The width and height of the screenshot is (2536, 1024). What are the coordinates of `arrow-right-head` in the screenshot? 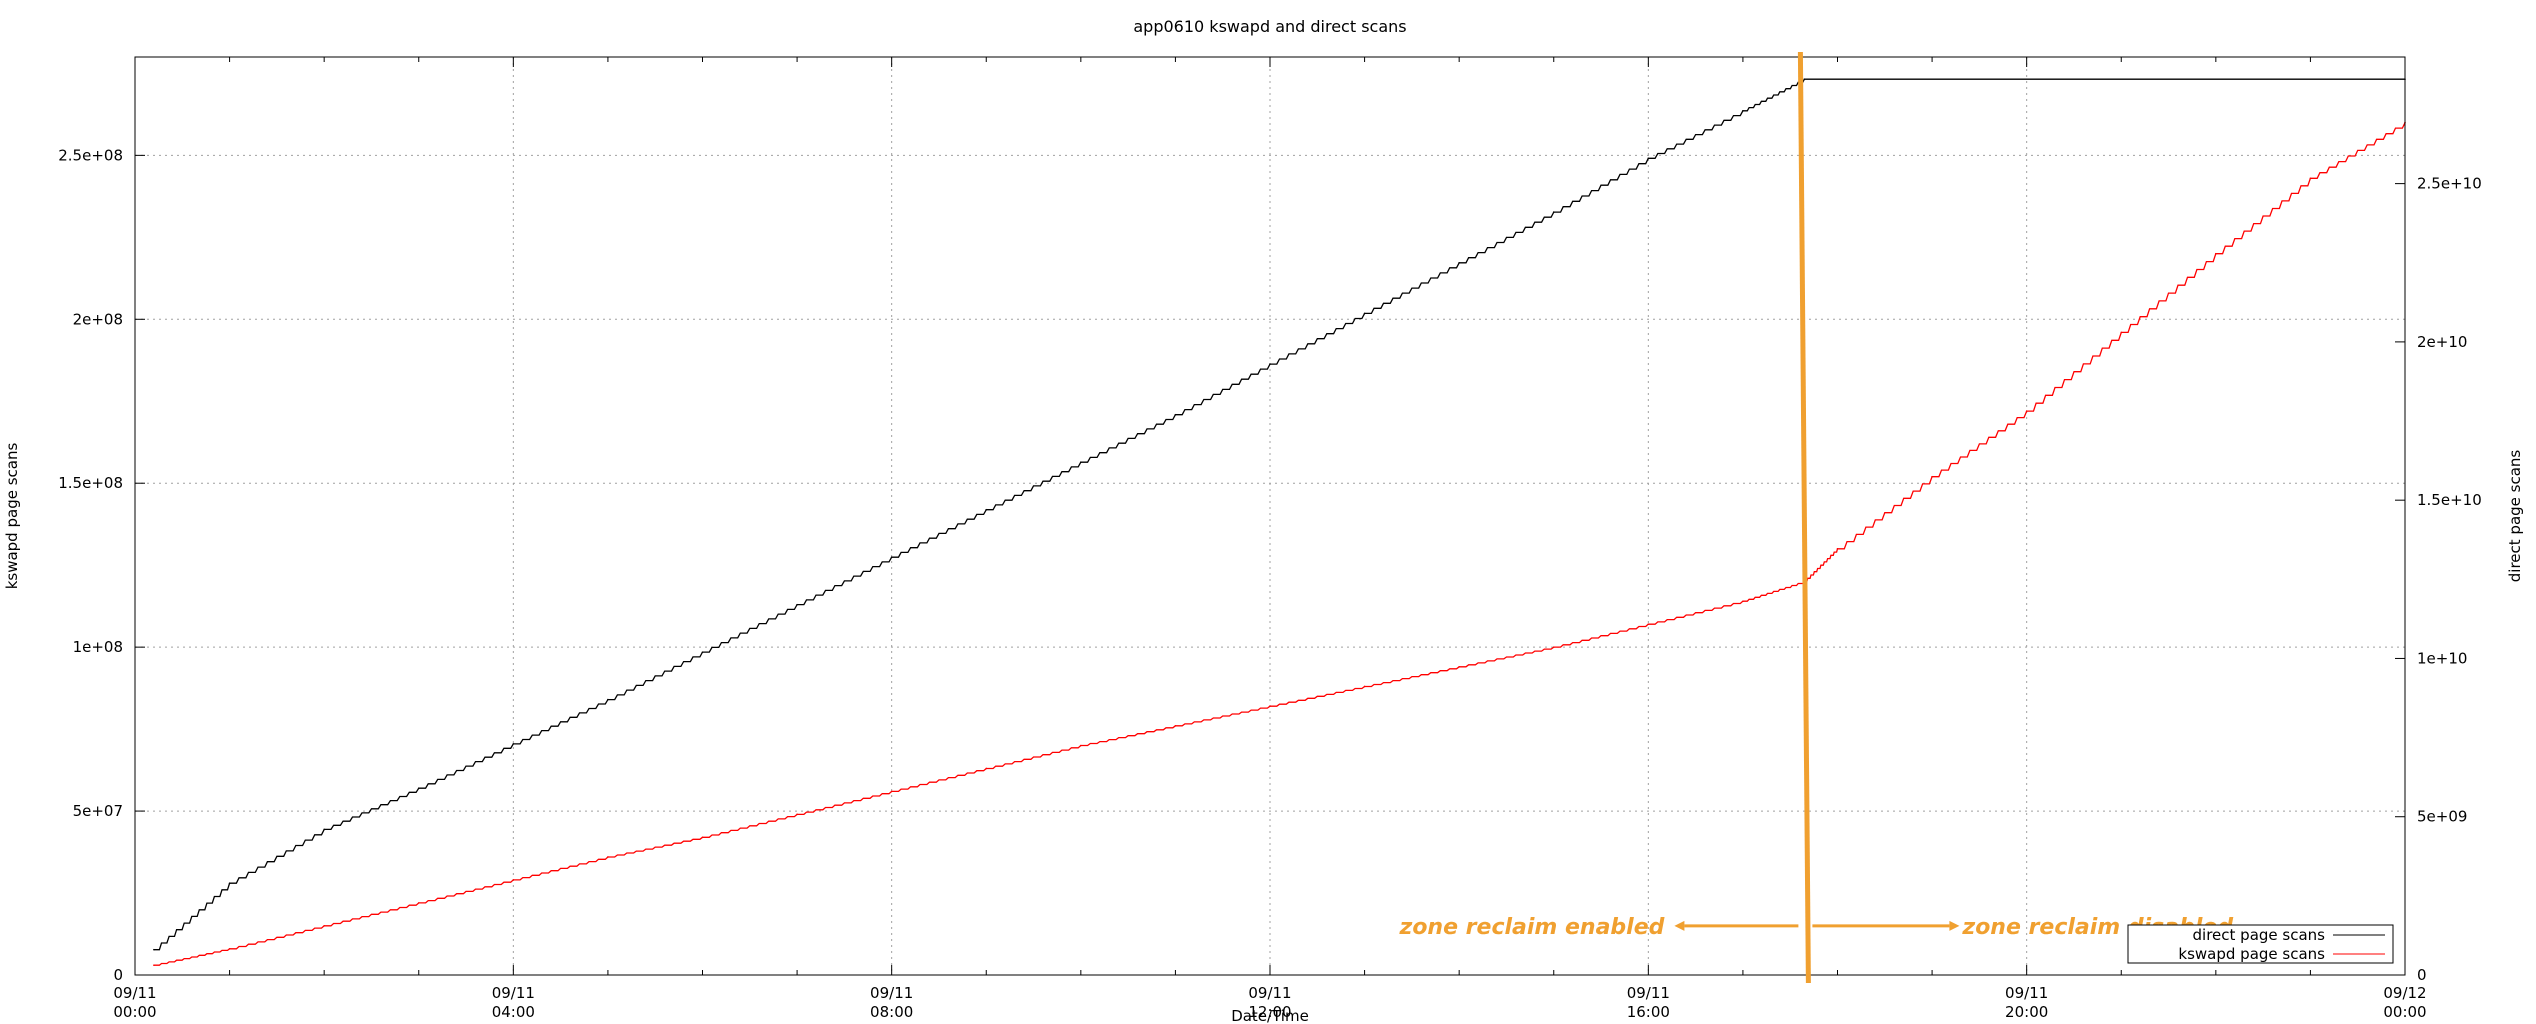 It's located at (1954, 925).